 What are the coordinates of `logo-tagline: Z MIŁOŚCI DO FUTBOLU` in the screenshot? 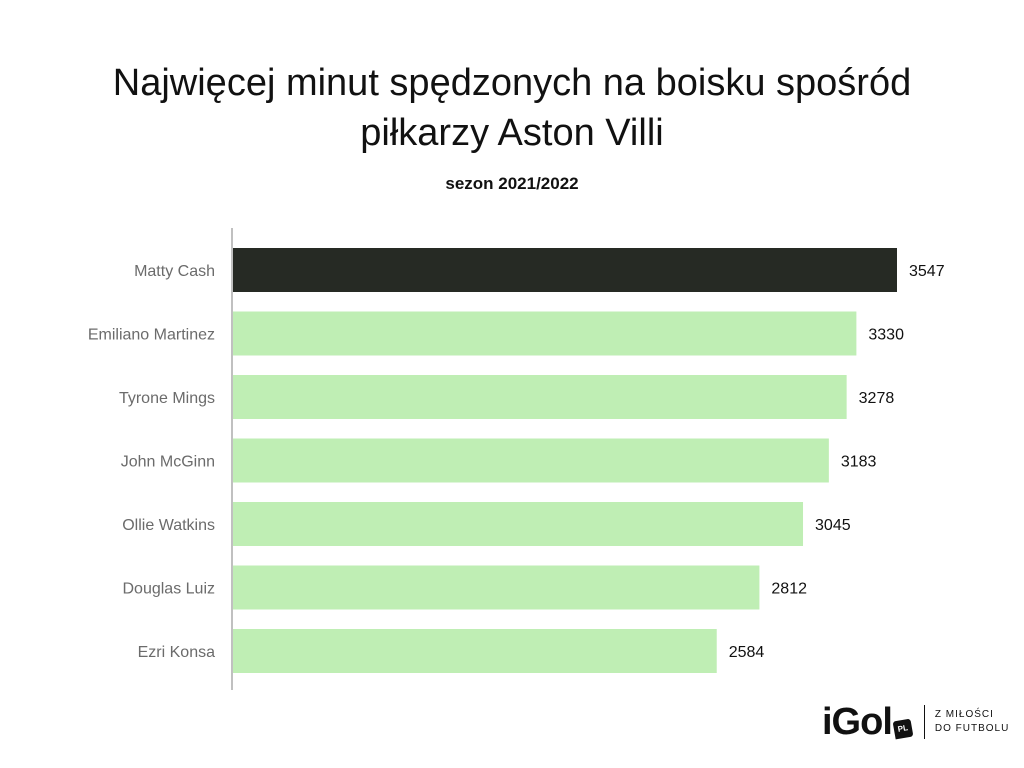 It's located at (972, 722).